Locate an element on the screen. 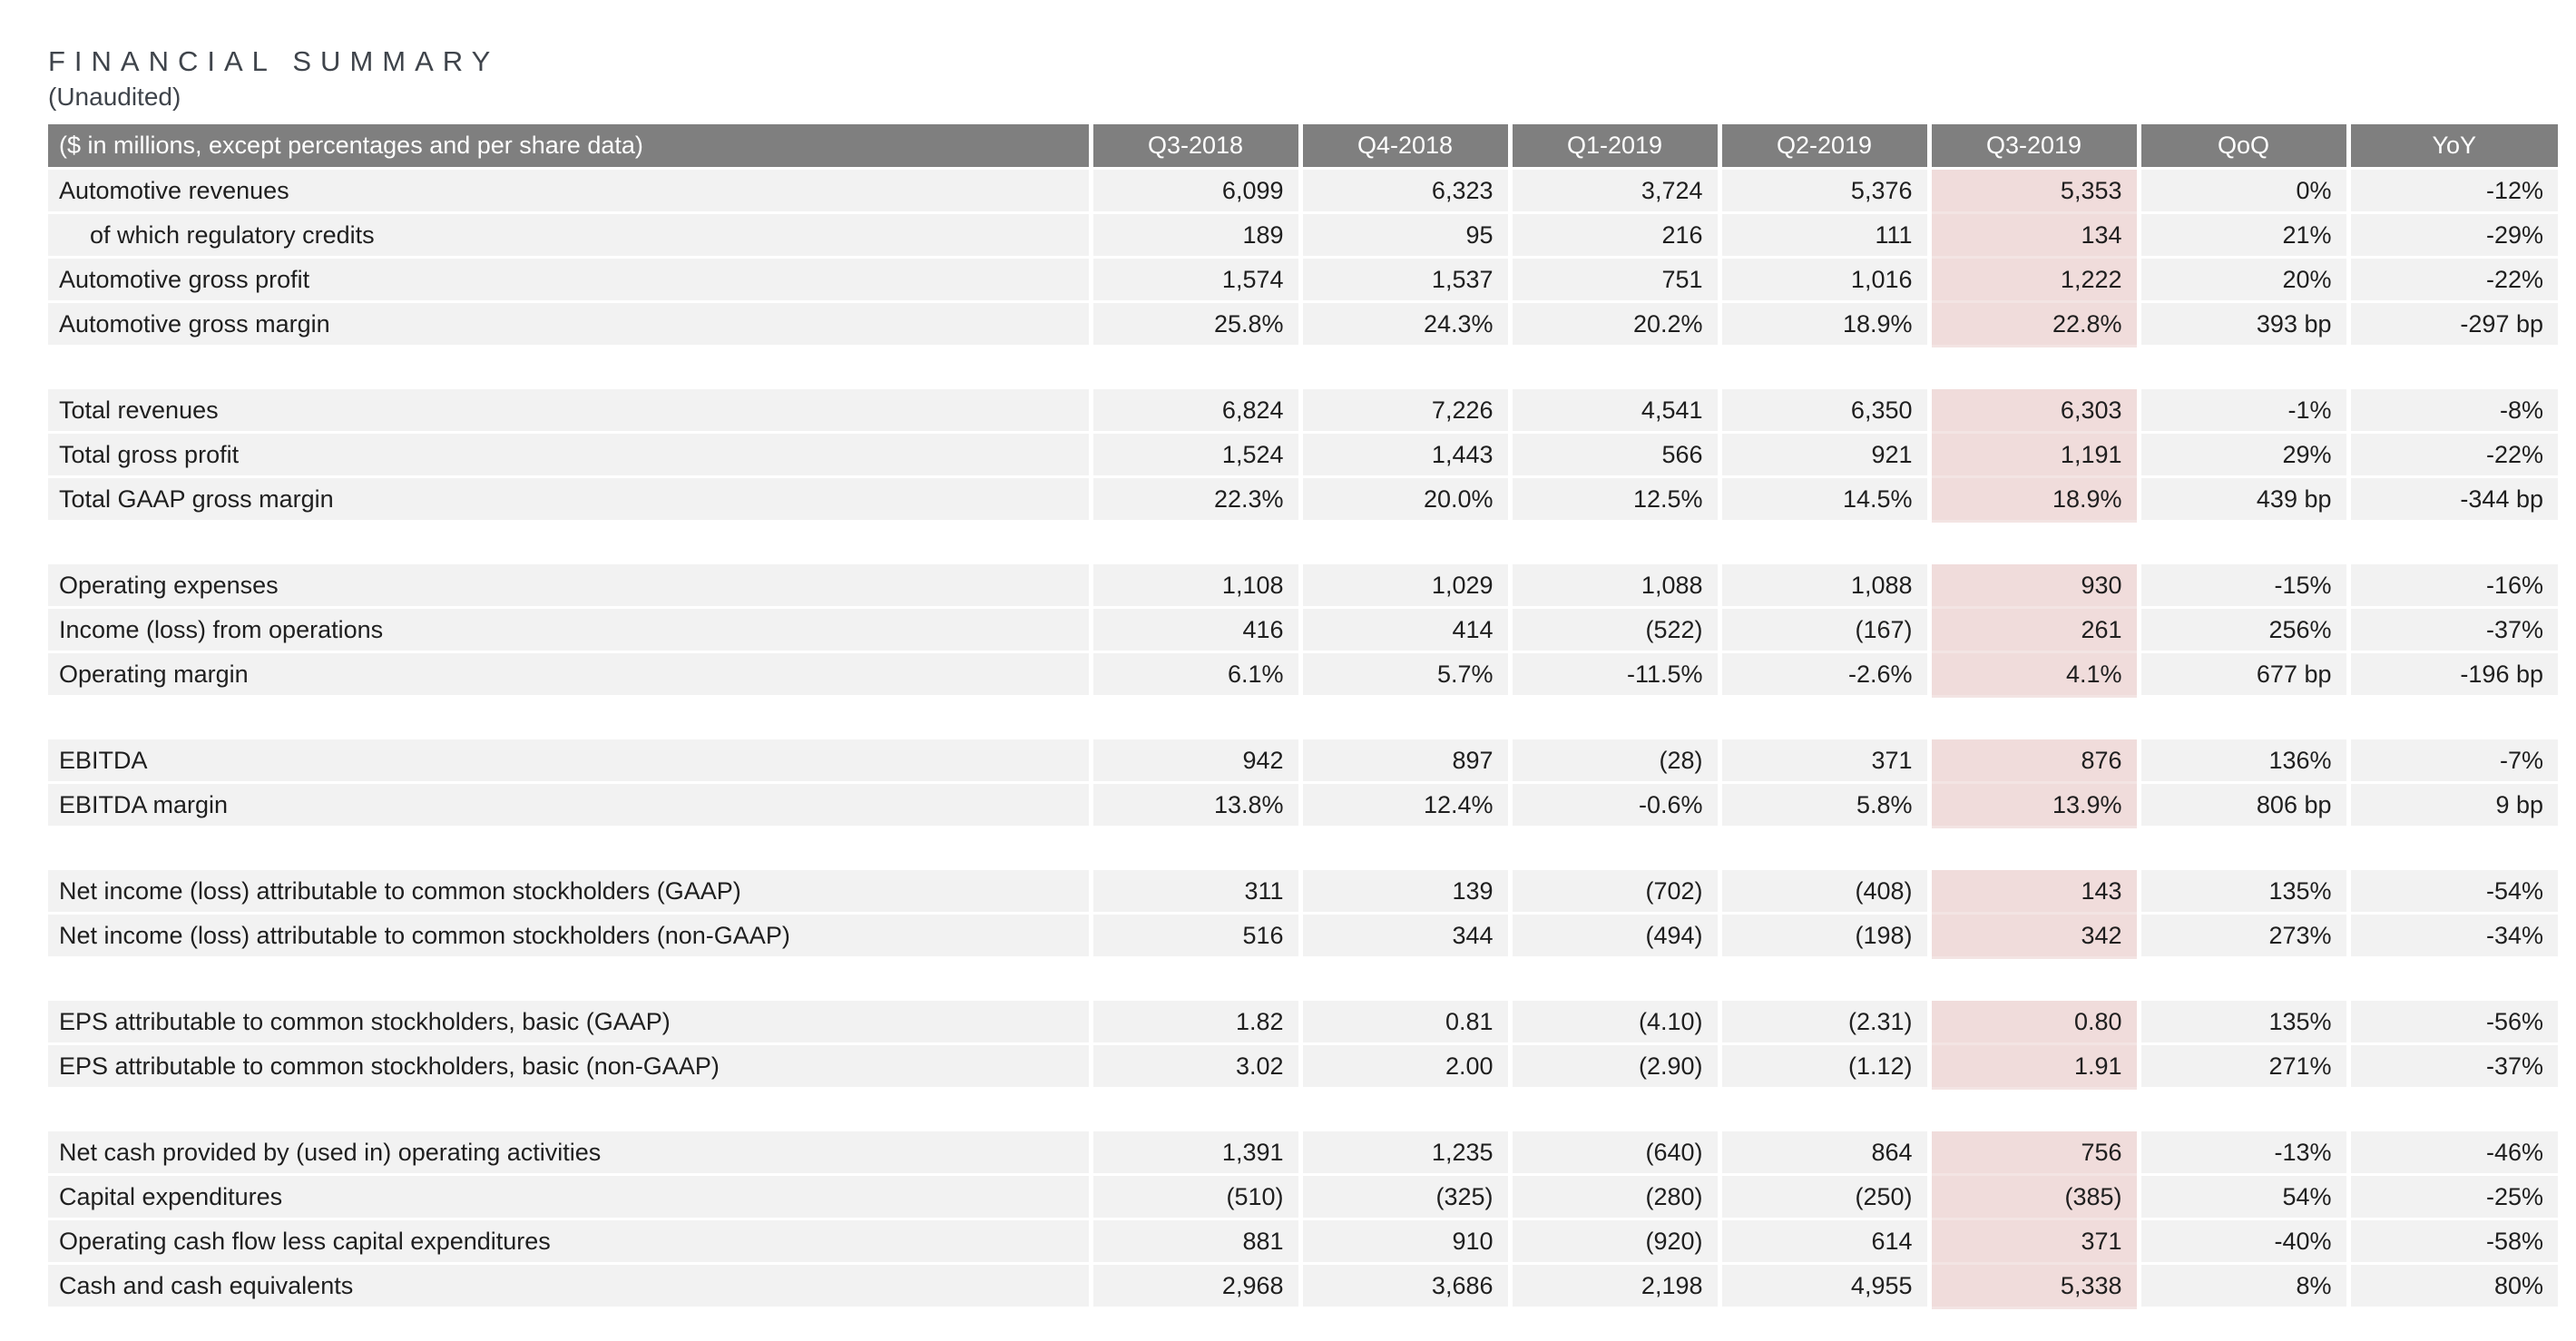 Image resolution: width=2576 pixels, height=1341 pixels. value-cell: 5.7% is located at coordinates (1404, 674).